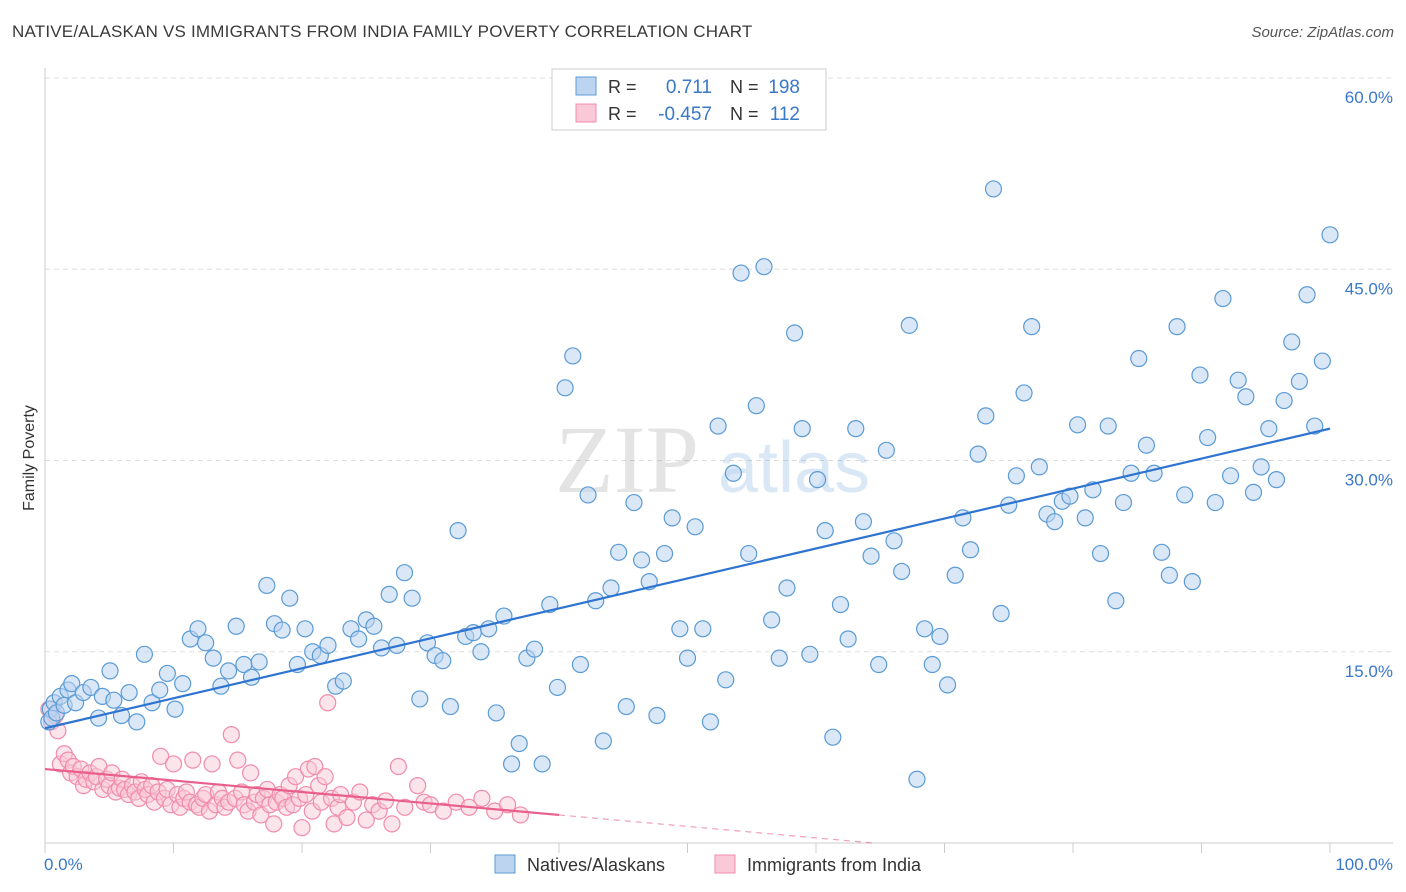  Describe the element at coordinates (1369, 288) in the screenshot. I see `y-tick-label: 45.0%` at that location.